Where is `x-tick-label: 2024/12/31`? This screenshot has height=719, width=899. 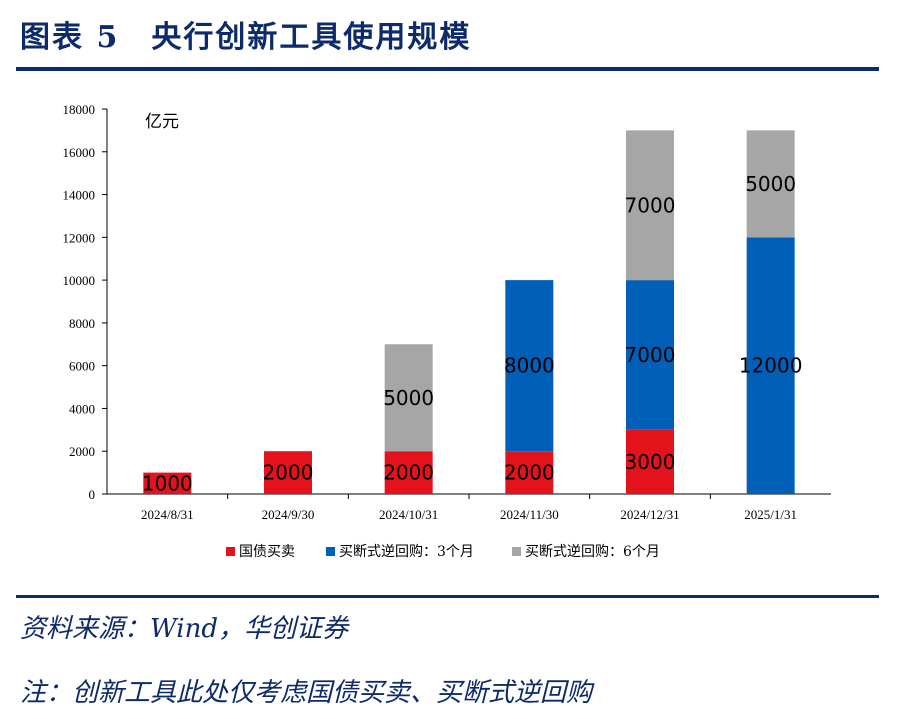 x-tick-label: 2024/12/31 is located at coordinates (649, 514).